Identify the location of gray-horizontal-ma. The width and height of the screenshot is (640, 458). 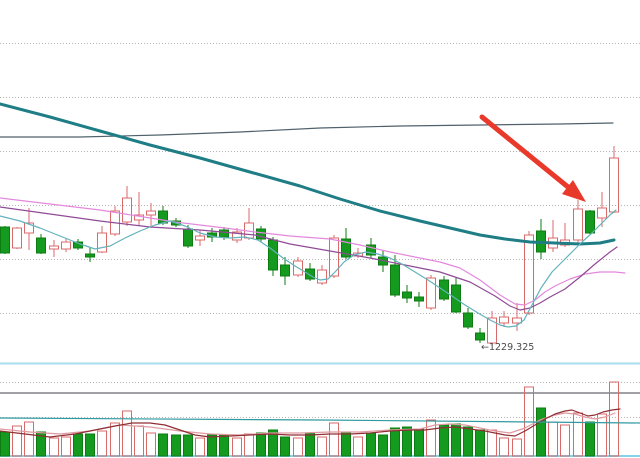
(307, 130).